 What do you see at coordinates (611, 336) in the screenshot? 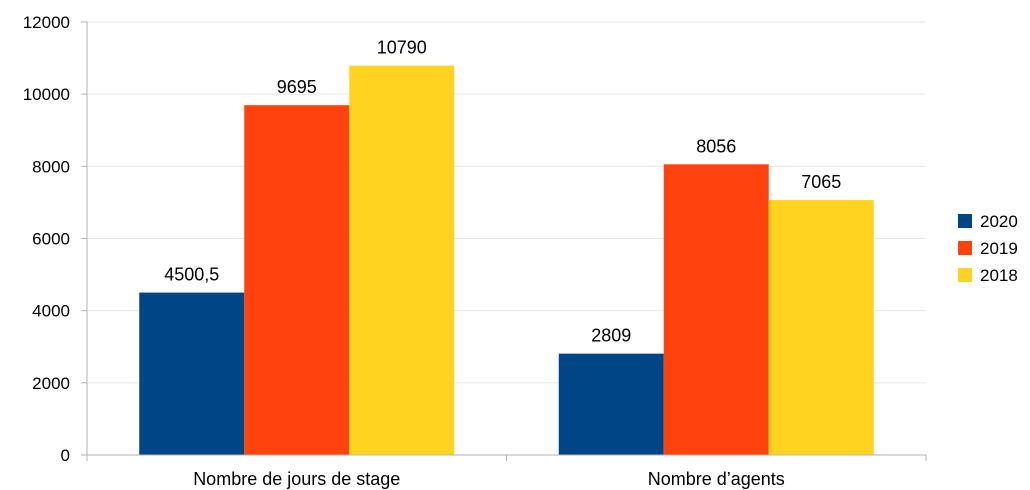
I see `data-label: 2809` at bounding box center [611, 336].